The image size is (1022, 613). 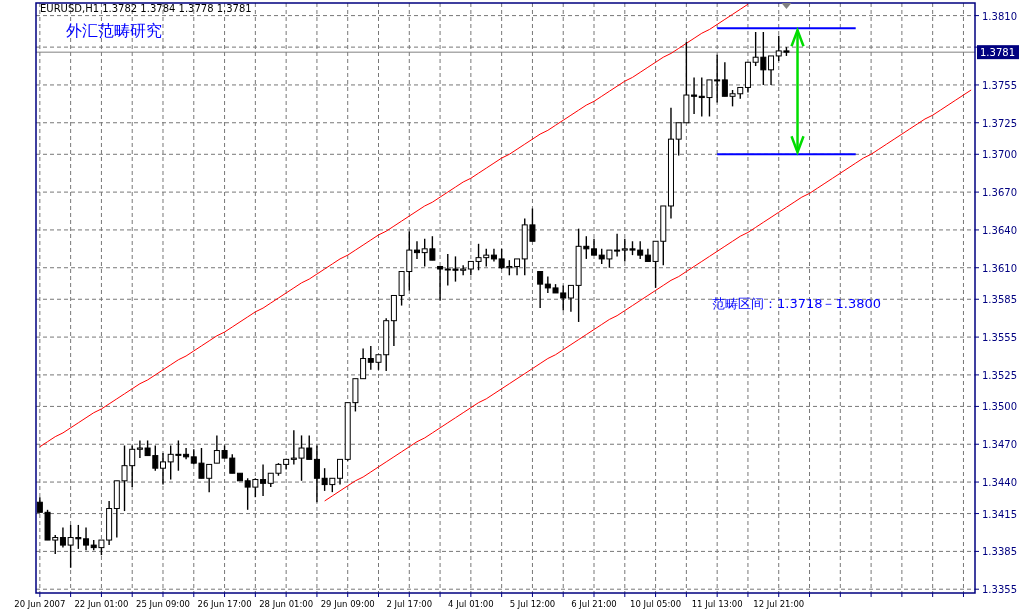 I want to click on y-tick-label: 1.3500, so click(x=999, y=407).